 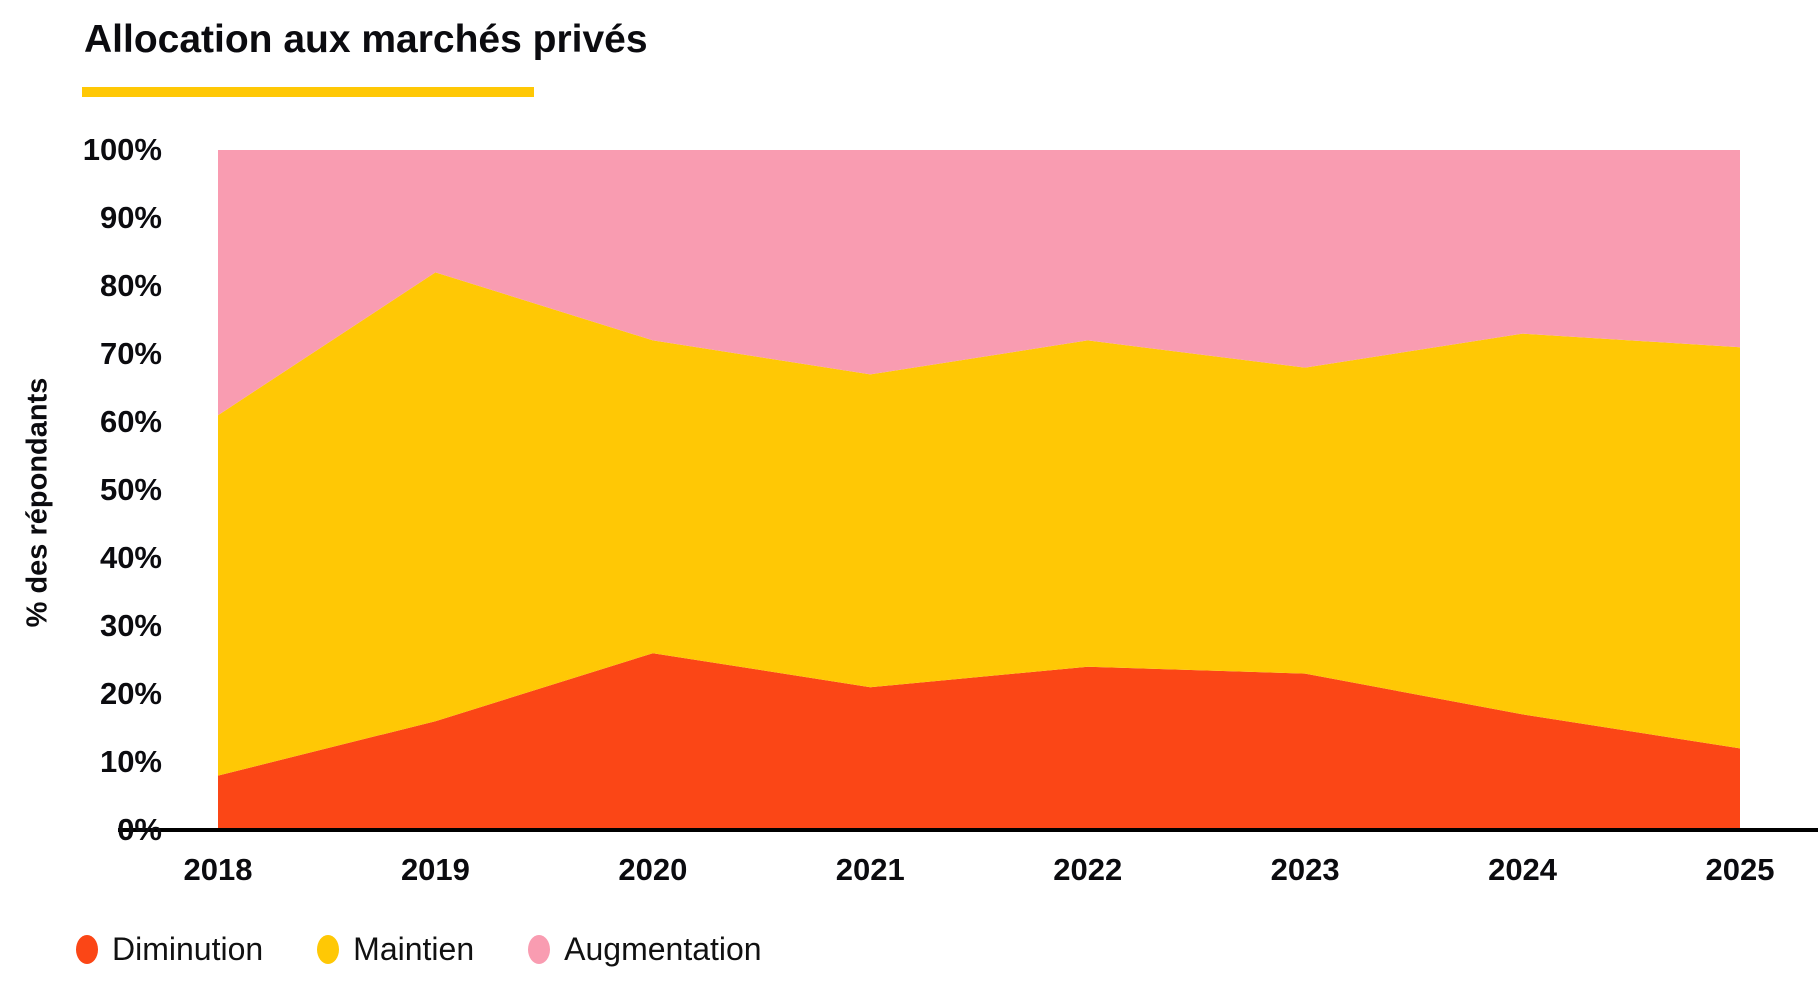 What do you see at coordinates (308, 92) in the screenshot?
I see `title-underline-accent` at bounding box center [308, 92].